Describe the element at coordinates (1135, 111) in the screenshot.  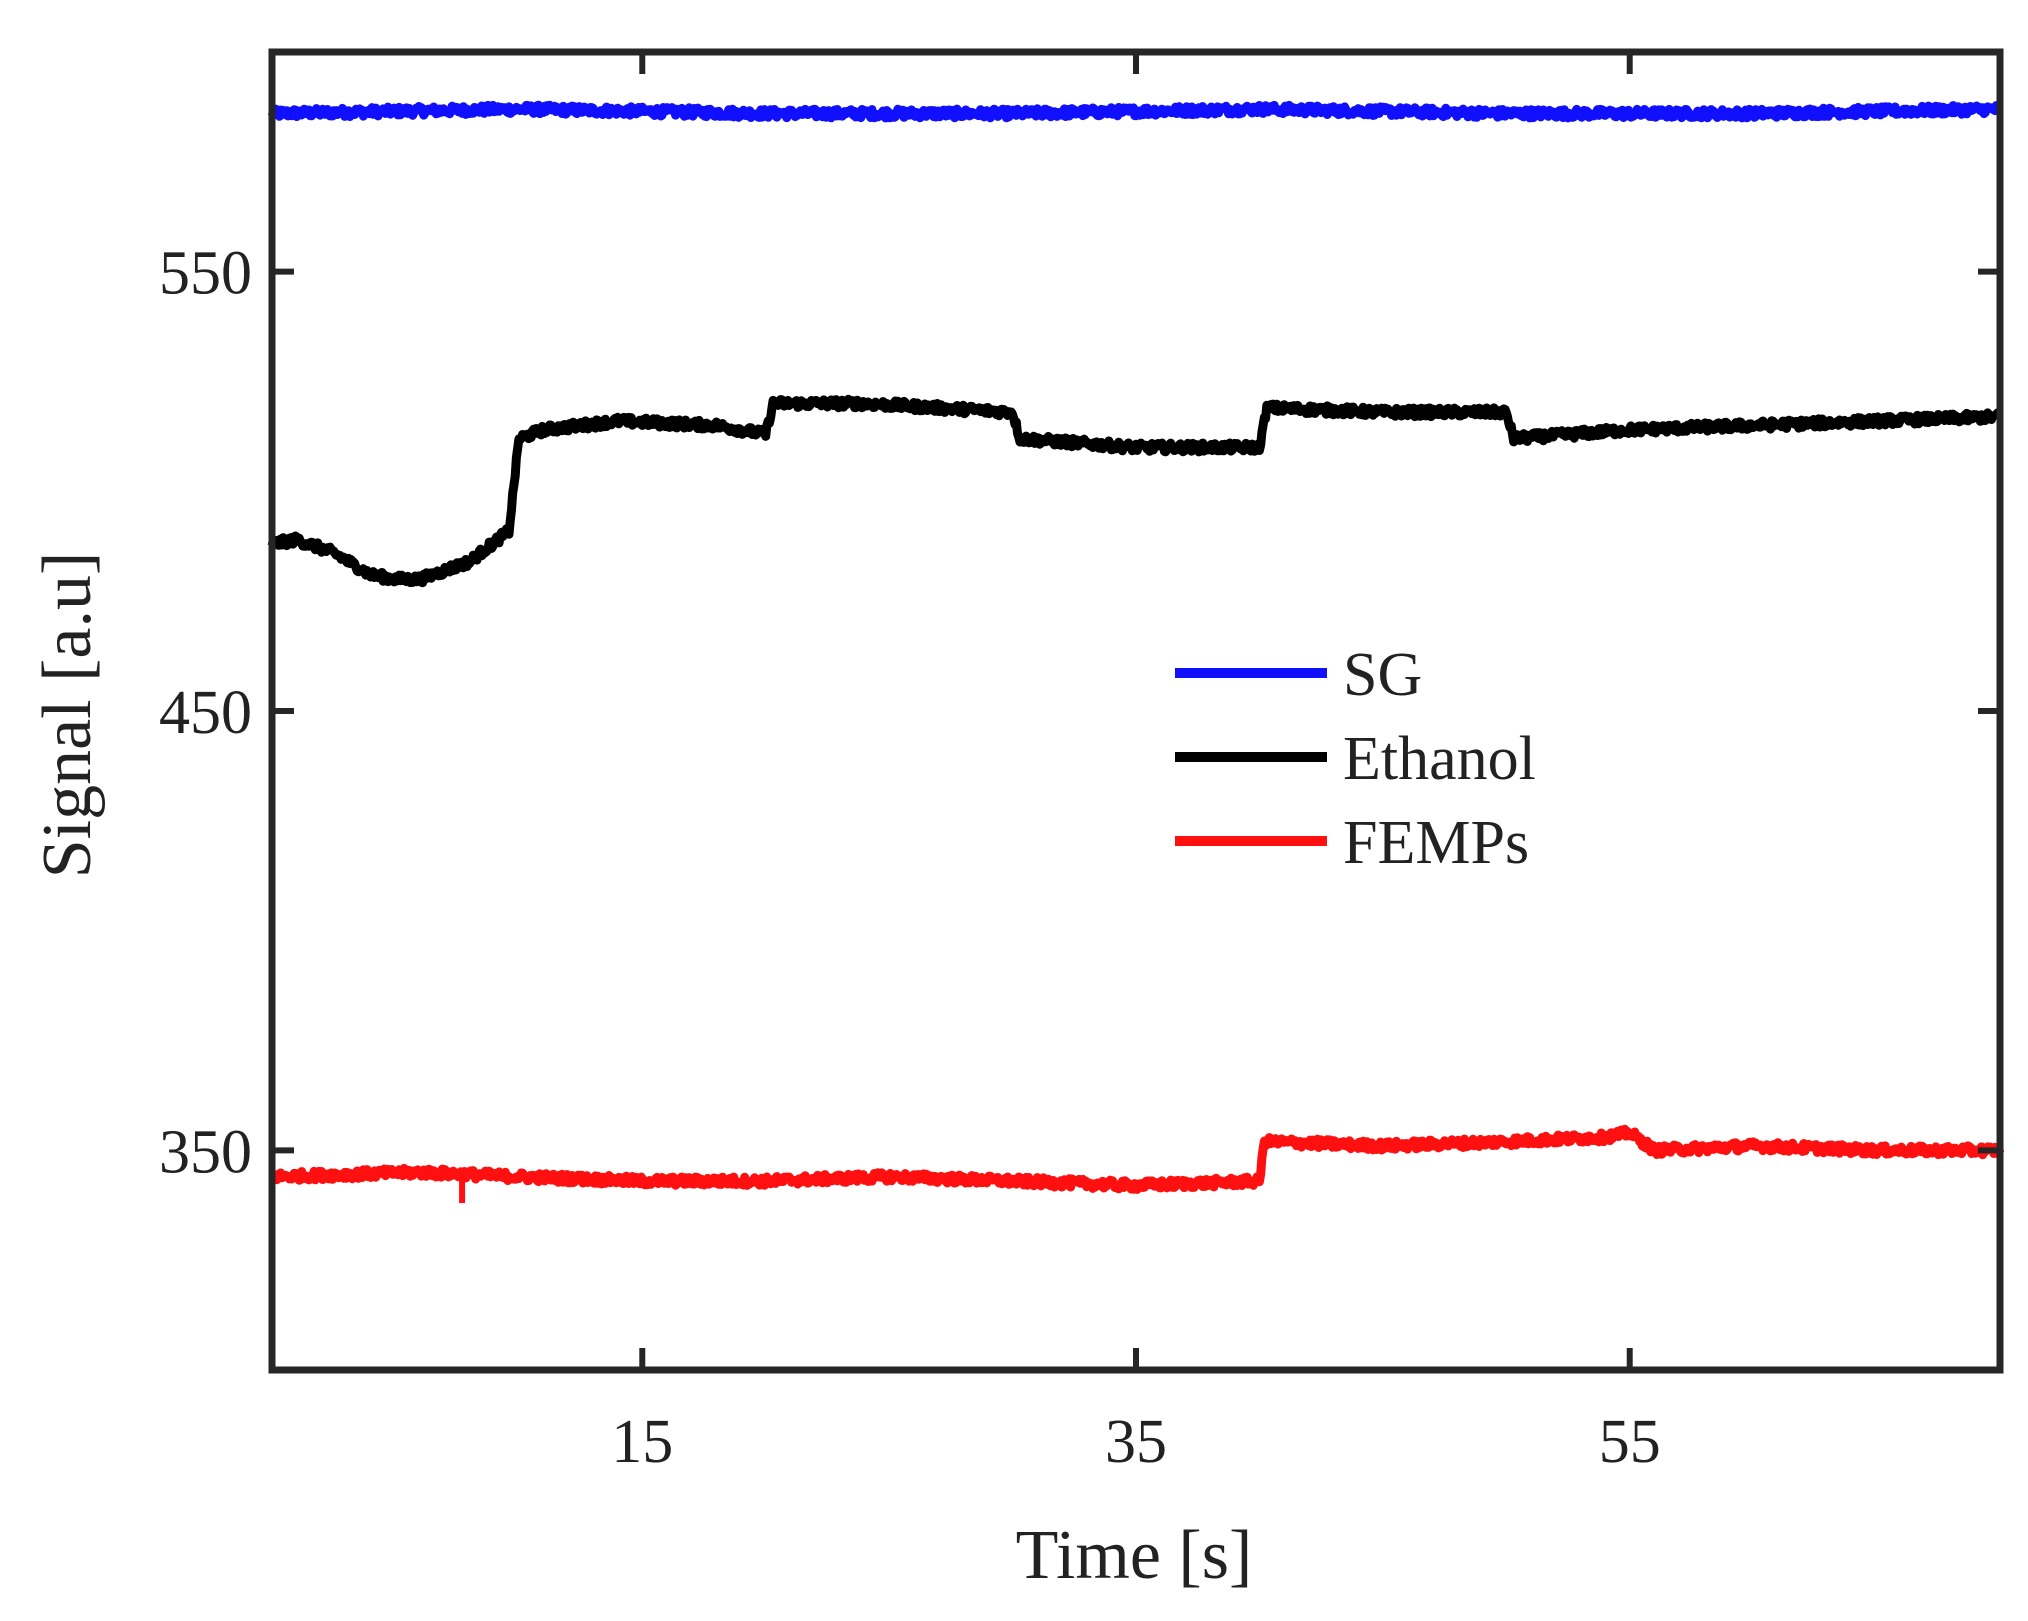
I see `series-line-sg` at that location.